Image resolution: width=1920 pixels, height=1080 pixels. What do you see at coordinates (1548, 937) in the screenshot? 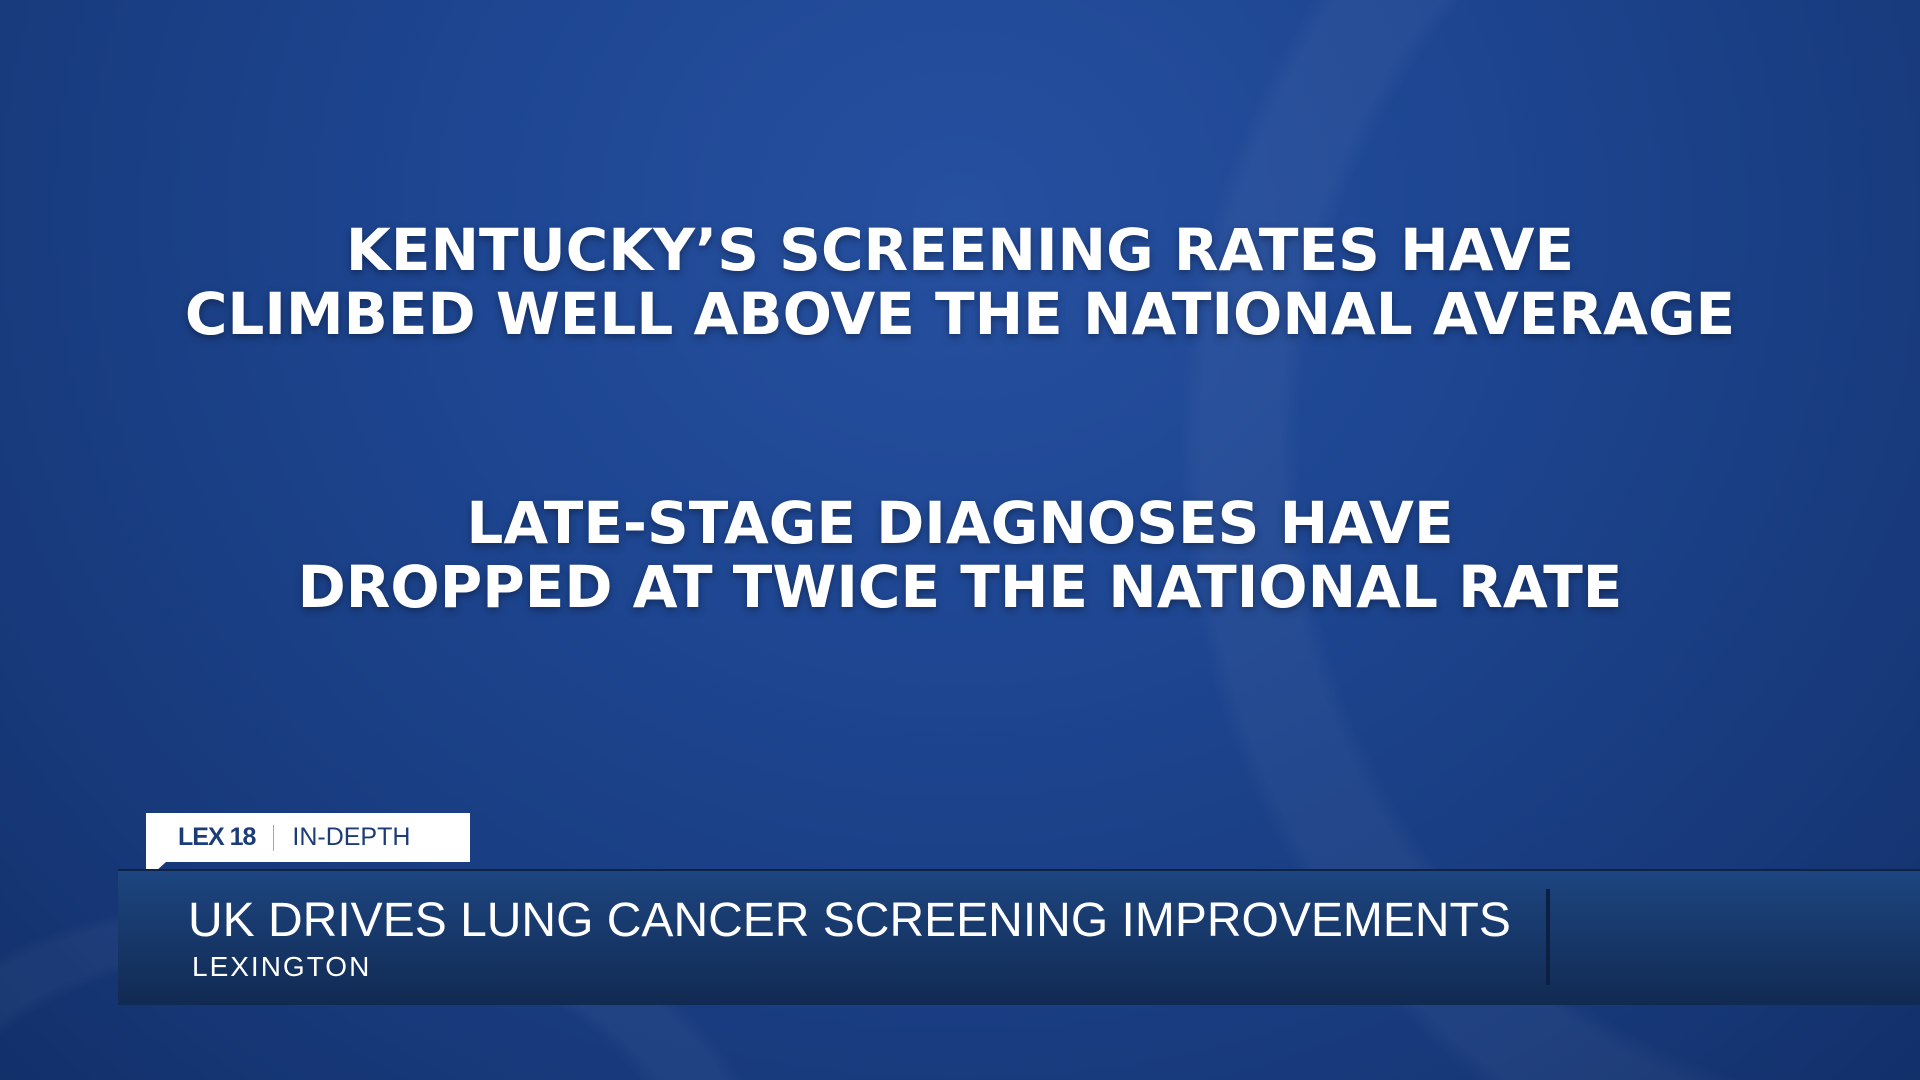
I see `bar-divider` at bounding box center [1548, 937].